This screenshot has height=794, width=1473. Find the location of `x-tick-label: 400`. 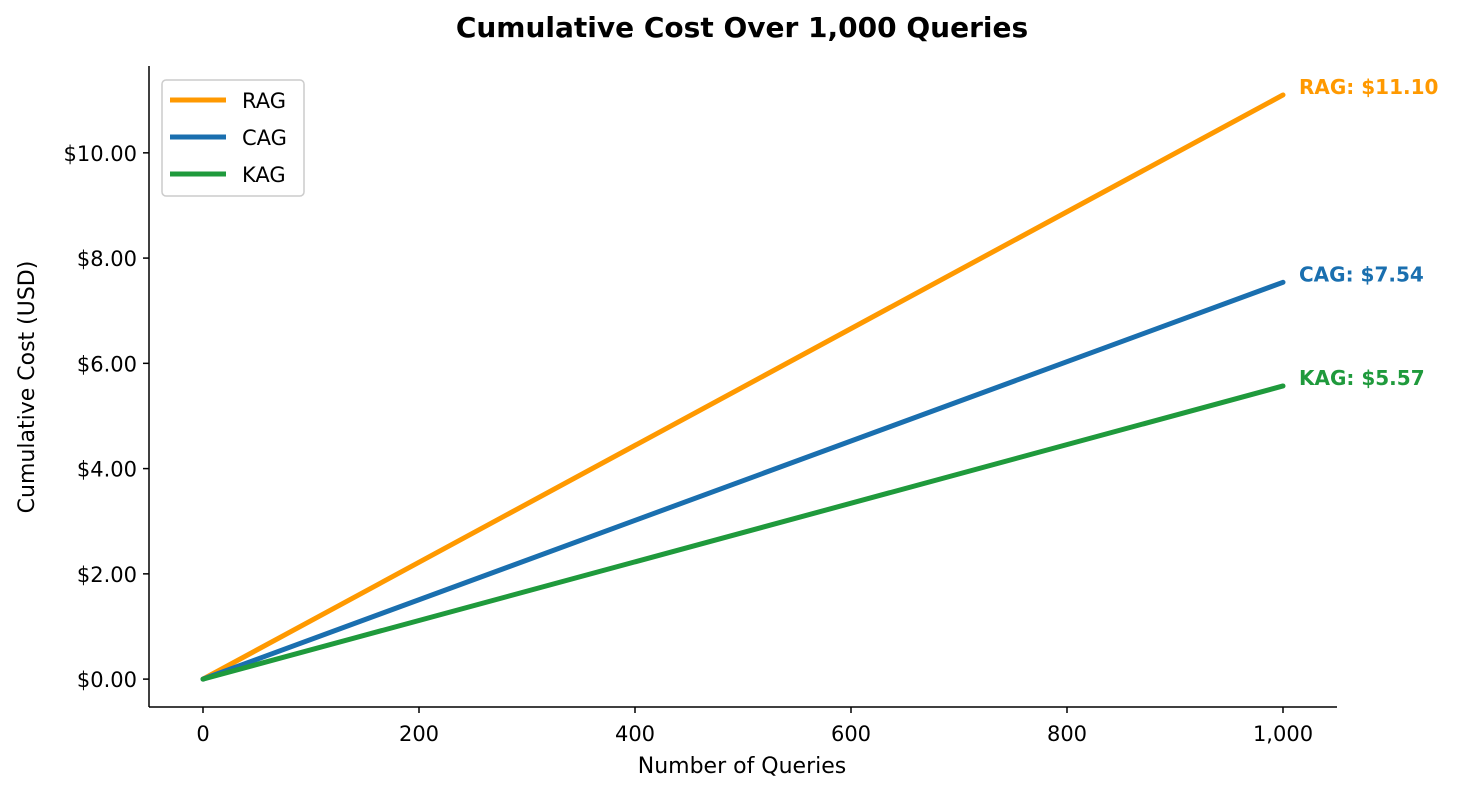

x-tick-label: 400 is located at coordinates (635, 734).